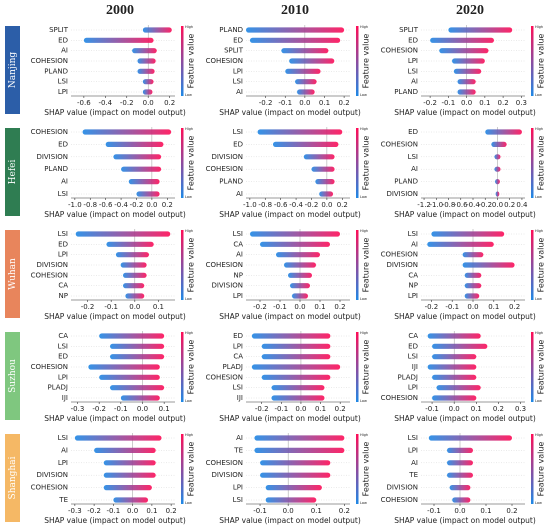 The height and width of the screenshot is (530, 550). What do you see at coordinates (105, 103) in the screenshot?
I see `x-tick-label: -0.4` at bounding box center [105, 103].